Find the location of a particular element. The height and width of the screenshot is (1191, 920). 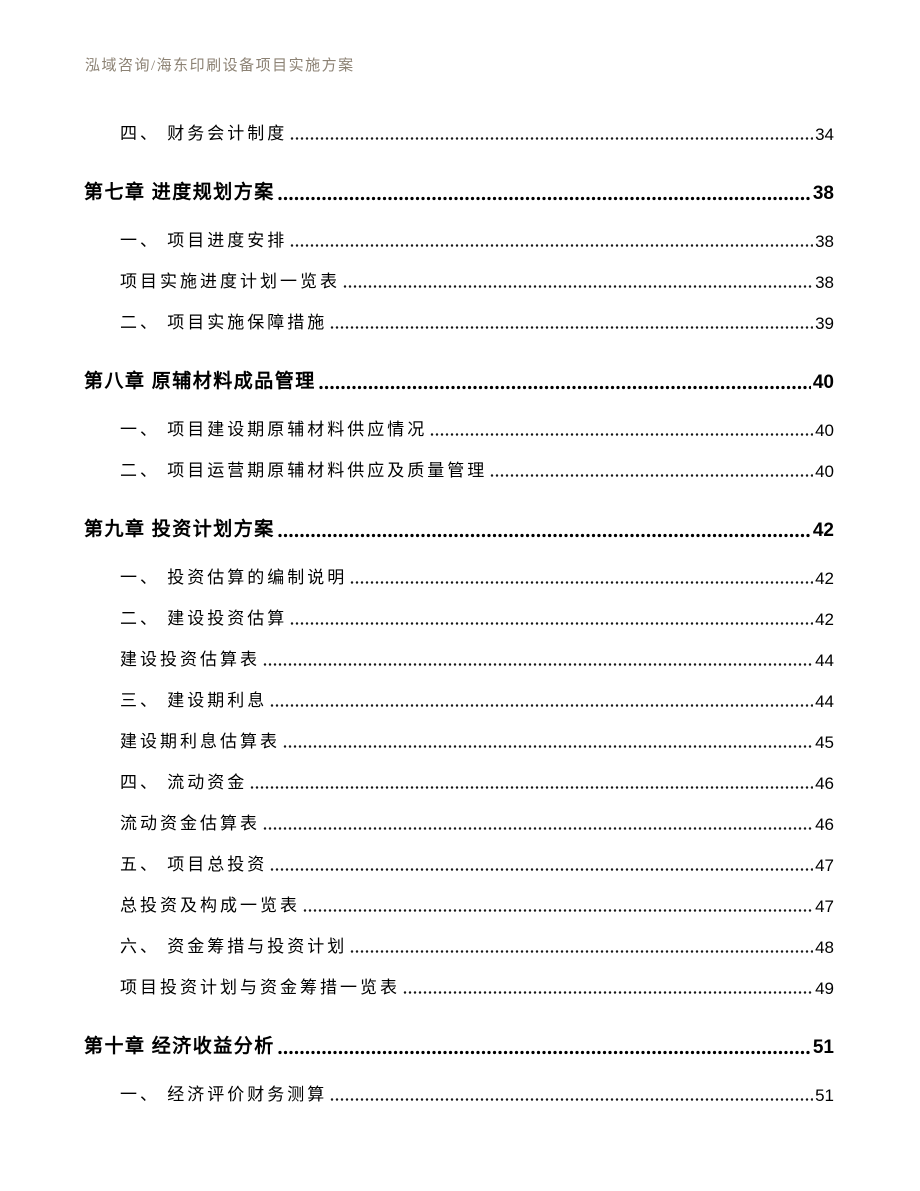

toc-entry-item: 三、 建设期利息 44 is located at coordinates (459, 696).